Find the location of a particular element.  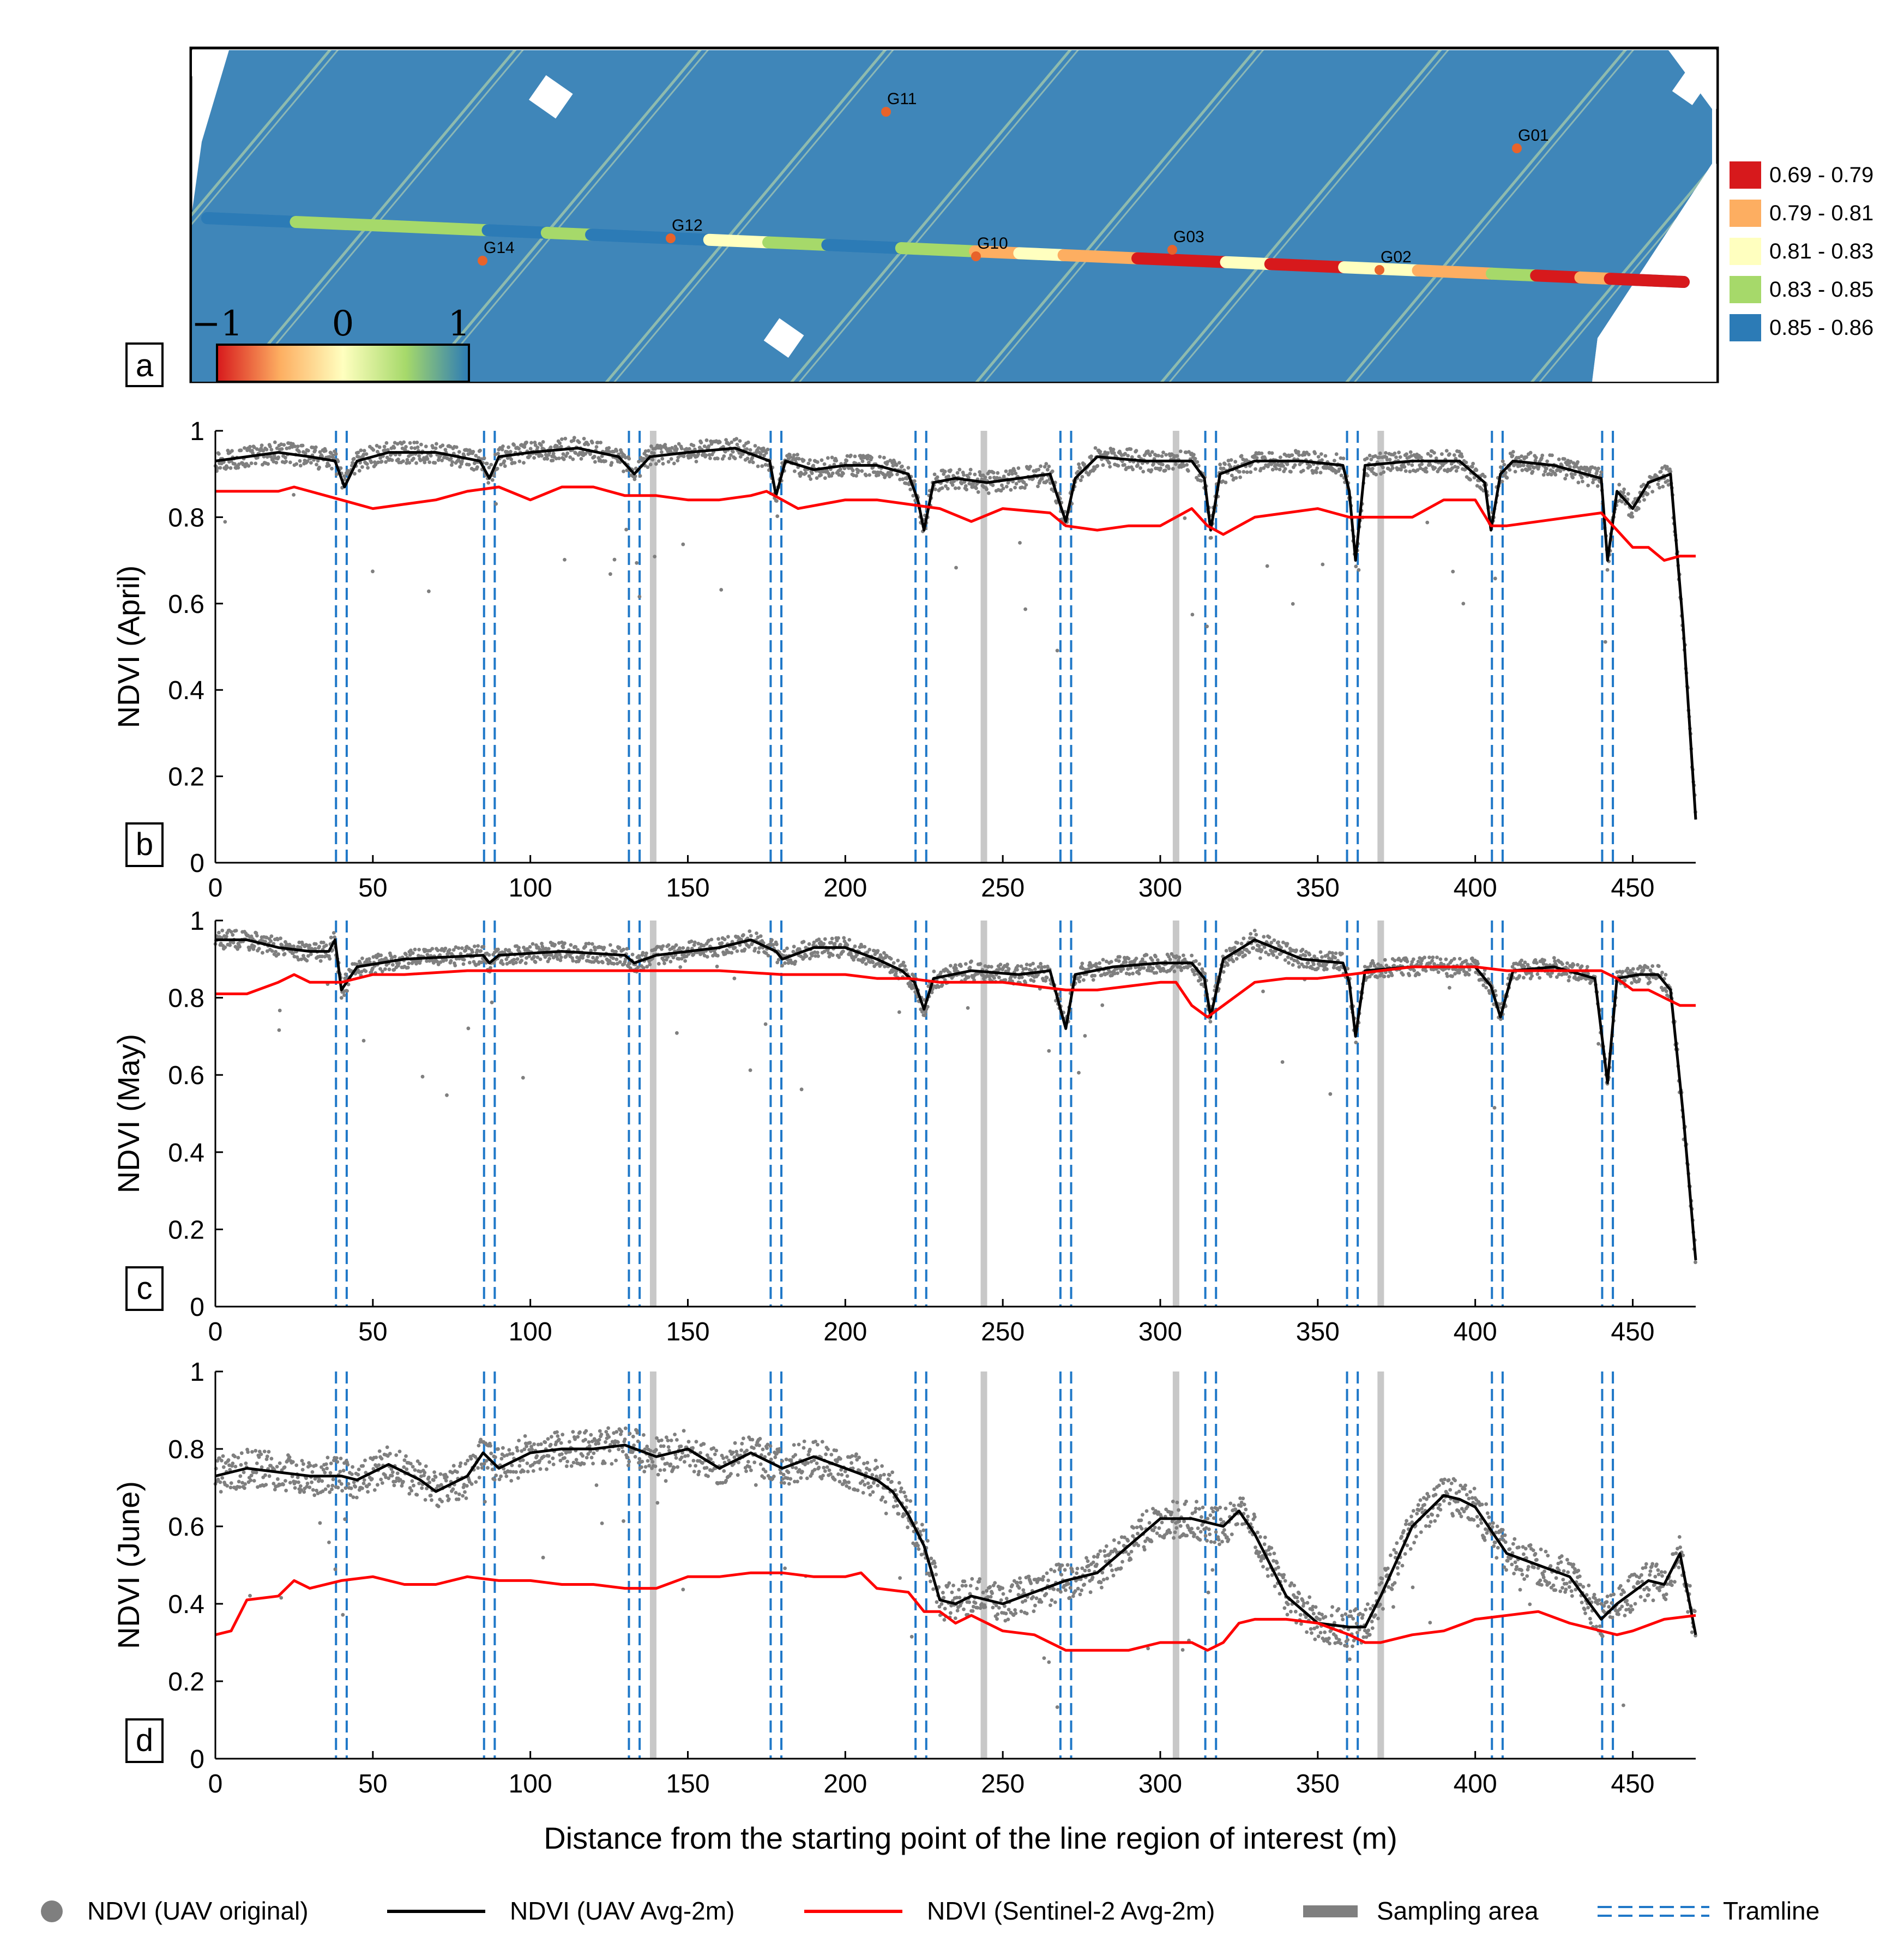

roi-line-segment is located at coordinates (997, 252).